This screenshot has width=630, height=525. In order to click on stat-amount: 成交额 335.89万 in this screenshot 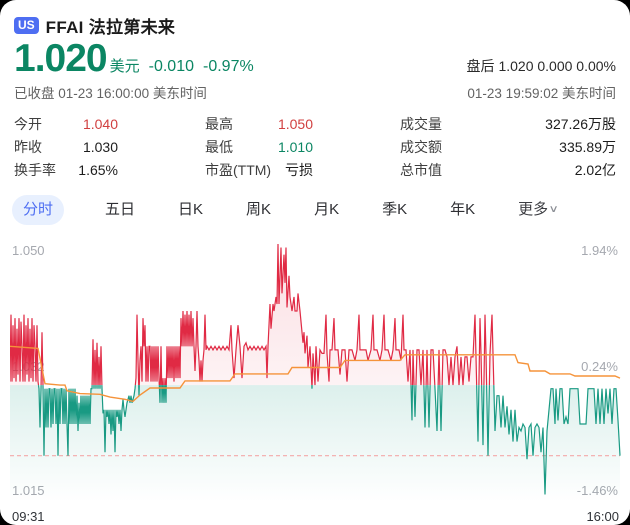, I will do `click(508, 146)`.